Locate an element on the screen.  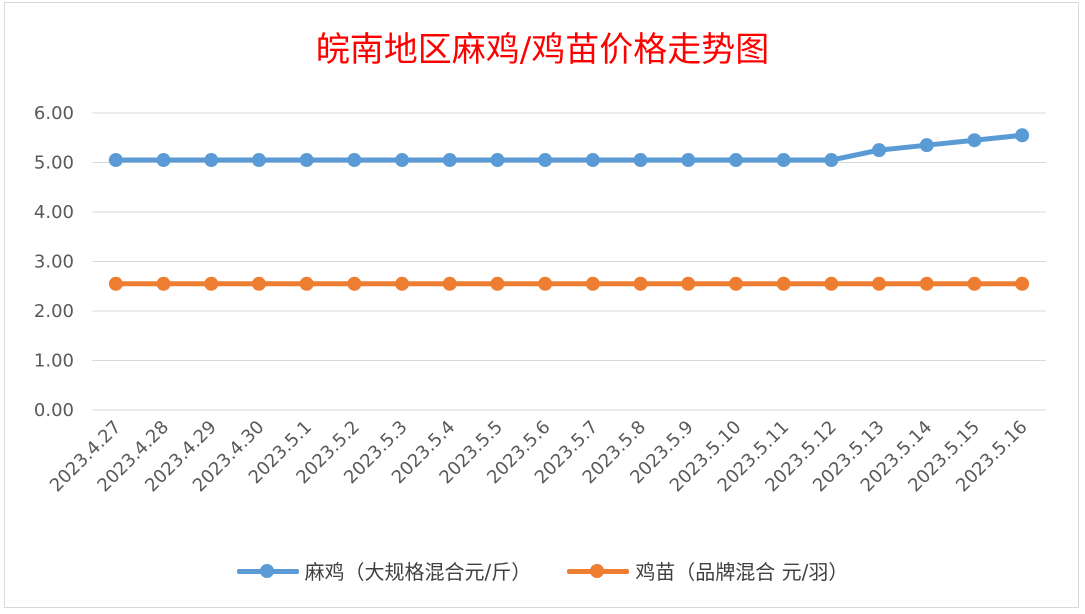
legend-swatch-machicken is located at coordinates (267, 570).